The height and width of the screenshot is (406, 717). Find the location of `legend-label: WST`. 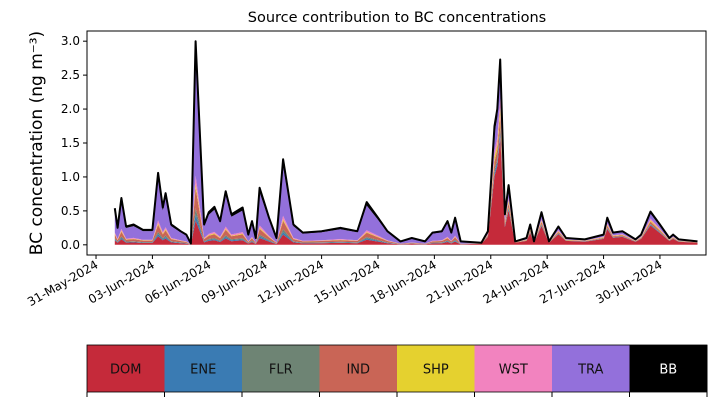

legend-label: WST is located at coordinates (513, 370).